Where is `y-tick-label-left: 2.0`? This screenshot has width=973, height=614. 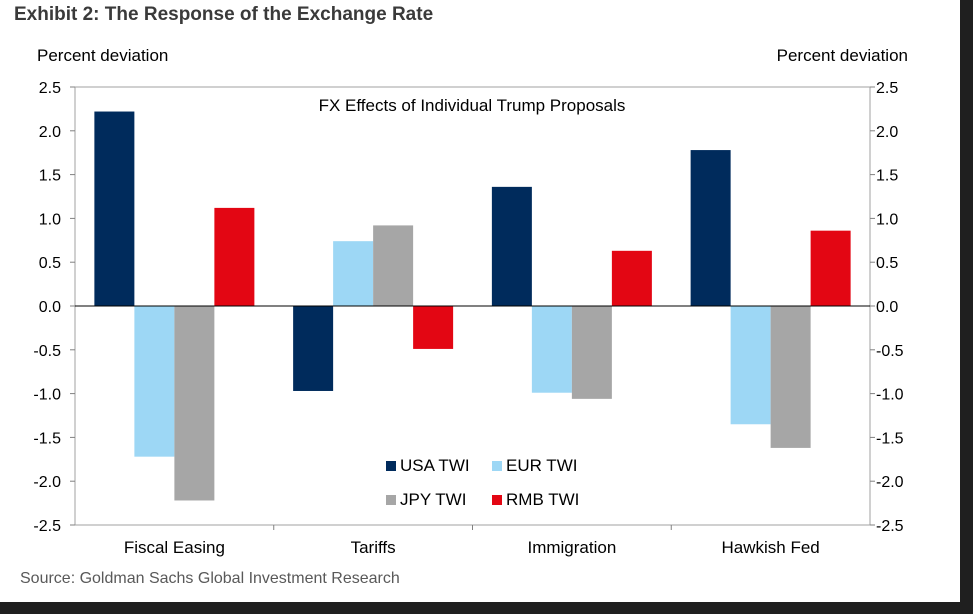
y-tick-label-left: 2.0 is located at coordinates (50, 132).